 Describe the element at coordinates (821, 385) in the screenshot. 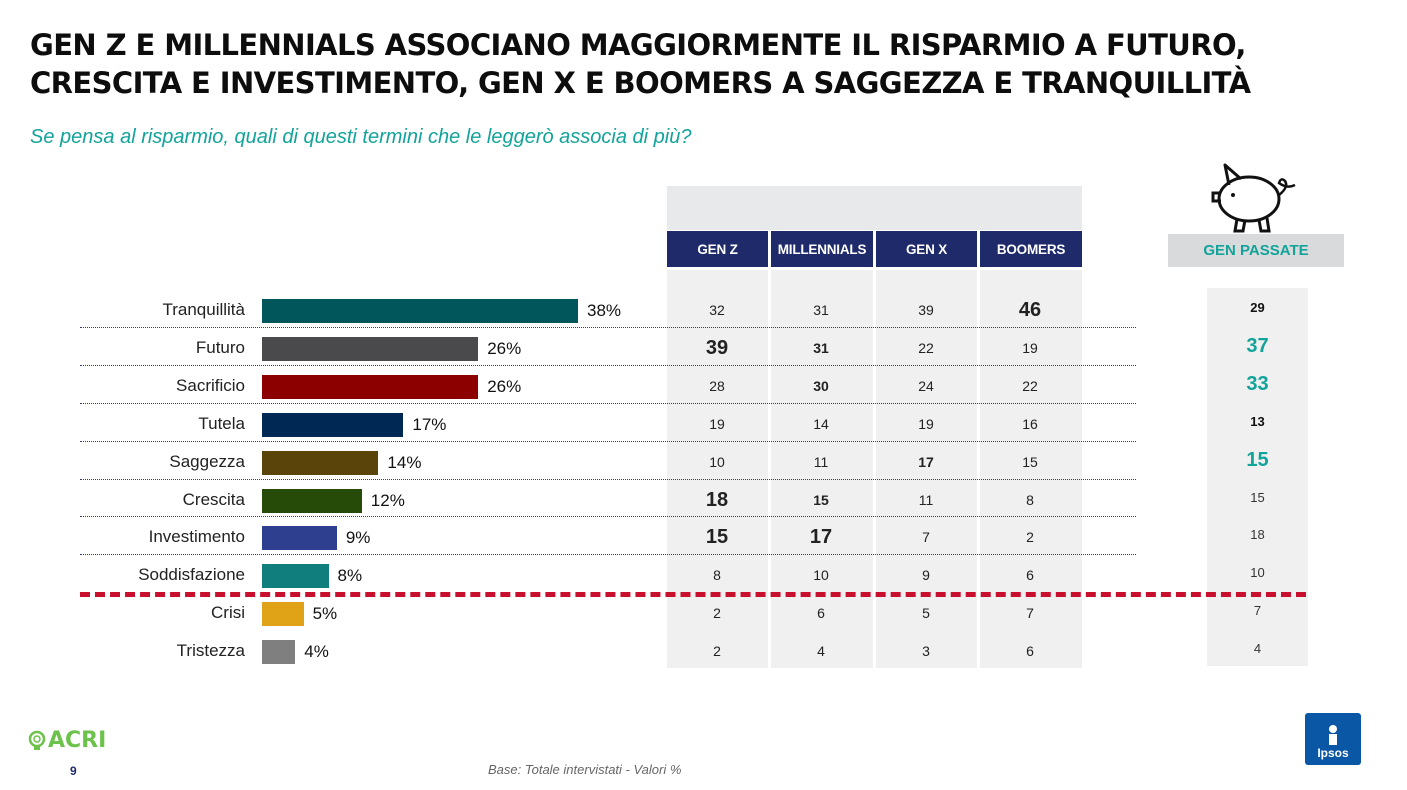

I see `table-cell-millennials: 30` at that location.